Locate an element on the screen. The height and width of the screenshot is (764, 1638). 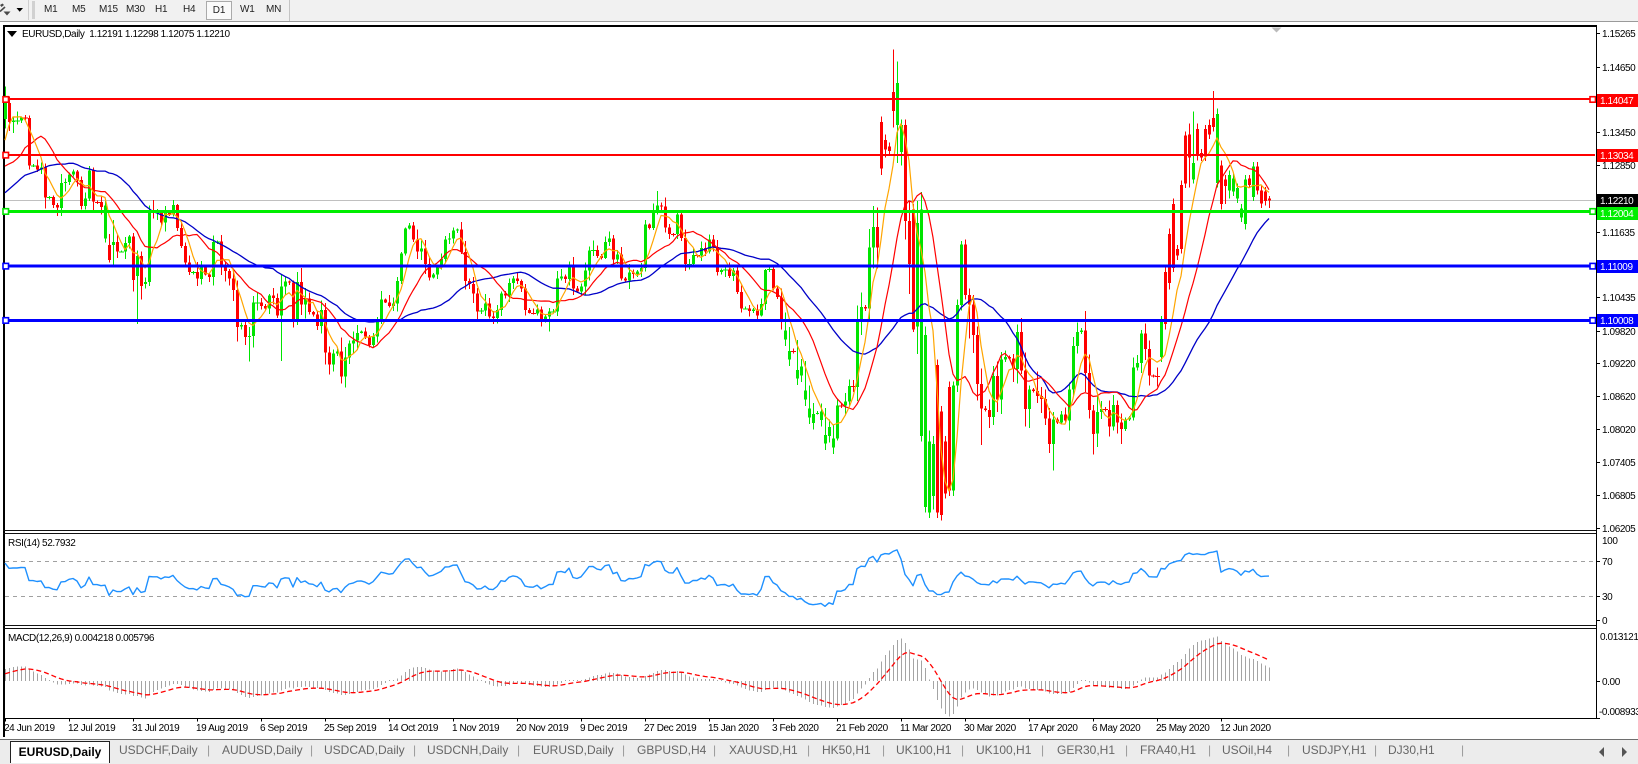
svg-text: 17 Apr 2020 is located at coordinates (1053, 728).